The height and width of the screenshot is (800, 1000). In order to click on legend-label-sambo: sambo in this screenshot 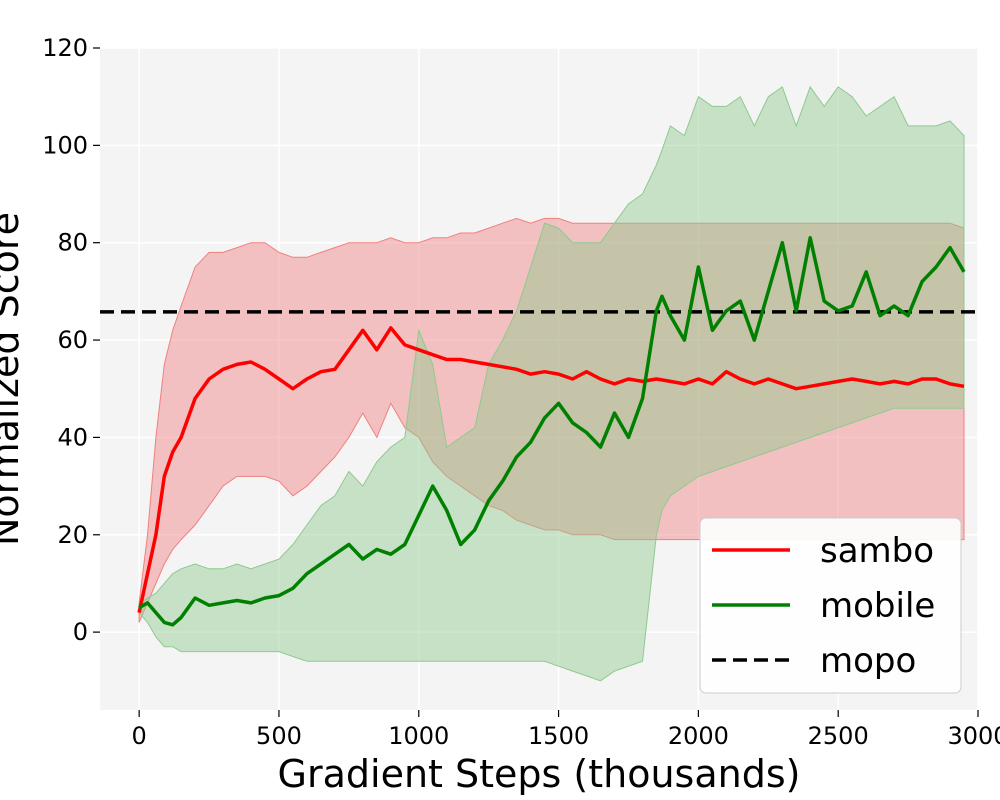, I will do `click(877, 551)`.